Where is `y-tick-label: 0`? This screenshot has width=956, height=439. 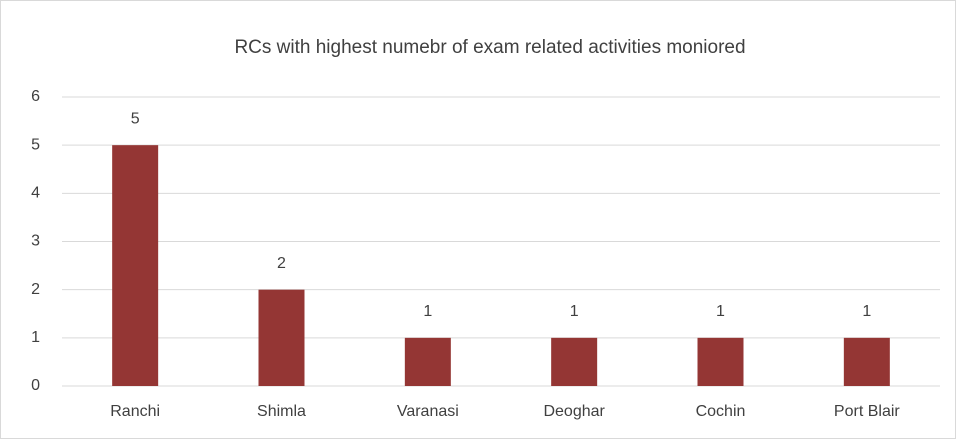
y-tick-label: 0 is located at coordinates (35, 385).